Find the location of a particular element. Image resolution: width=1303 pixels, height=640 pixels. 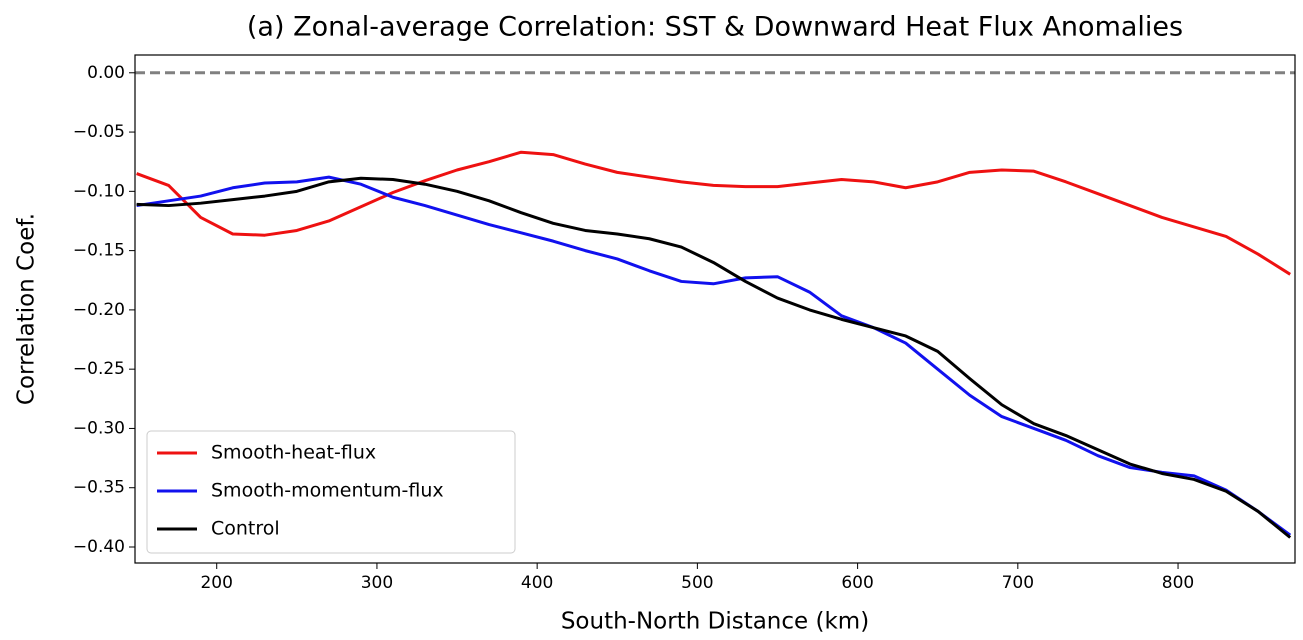

y-axis-label: Correlation Coef. is located at coordinates (27, 309).